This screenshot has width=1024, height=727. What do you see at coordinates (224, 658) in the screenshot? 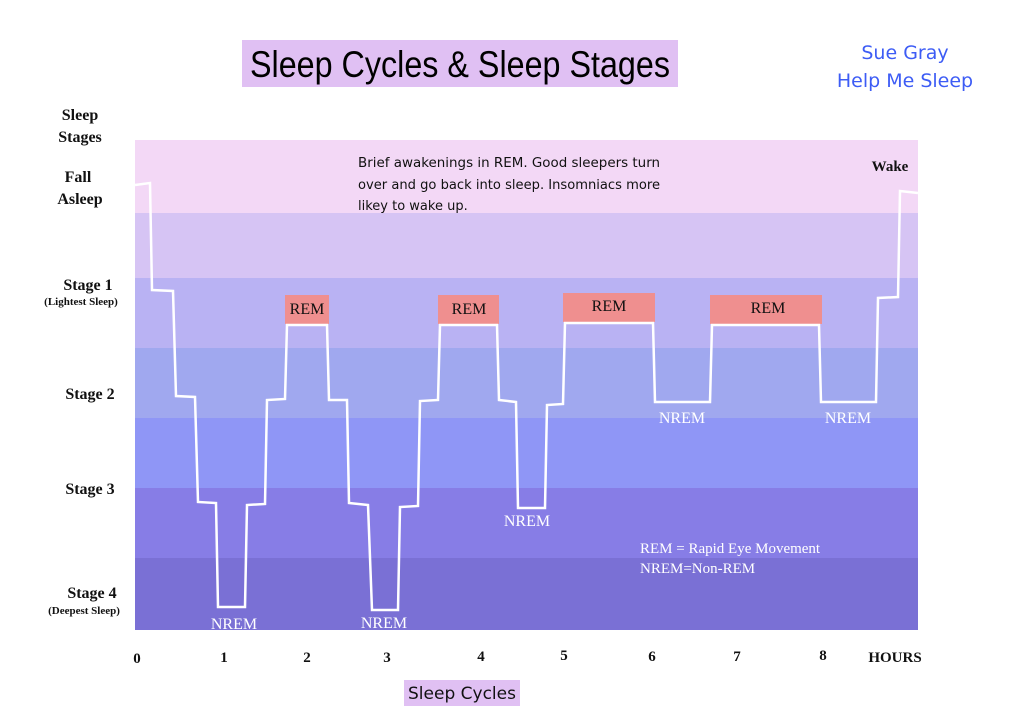
I see `hour-tick: 1` at bounding box center [224, 658].